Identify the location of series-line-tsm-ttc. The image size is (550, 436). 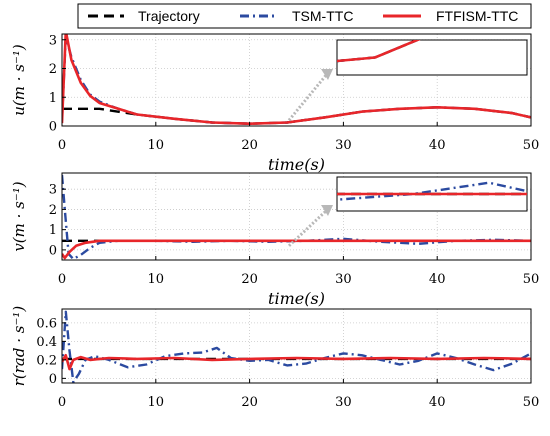
(296, 346).